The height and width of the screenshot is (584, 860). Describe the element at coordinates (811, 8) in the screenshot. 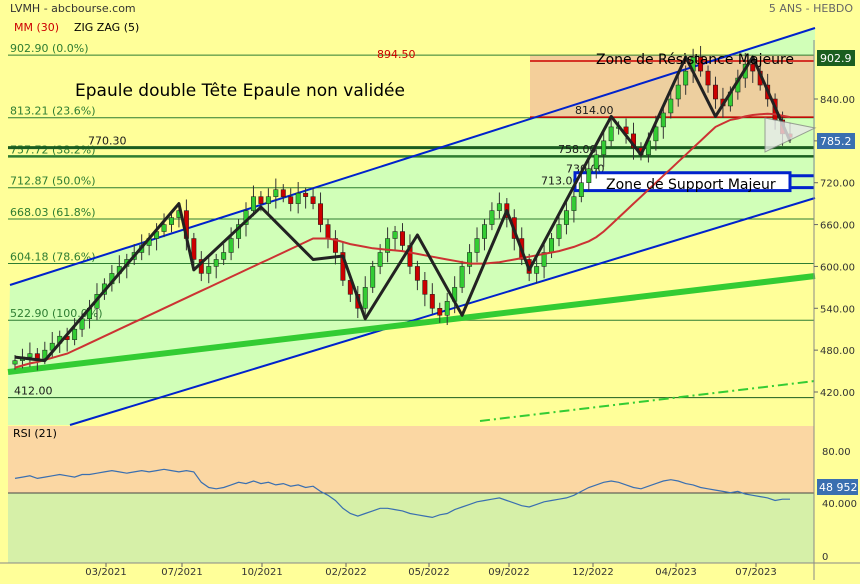

I see `header-period: 5 ANS - HEBDO` at that location.